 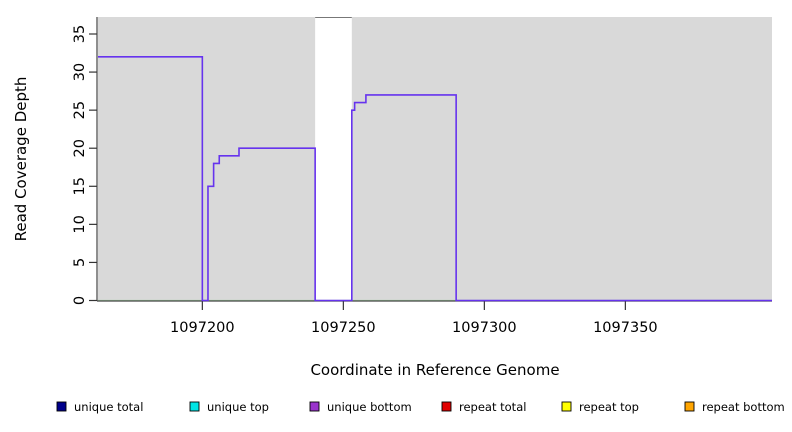 What do you see at coordinates (238, 407) in the screenshot?
I see `legend-label: unique top` at bounding box center [238, 407].